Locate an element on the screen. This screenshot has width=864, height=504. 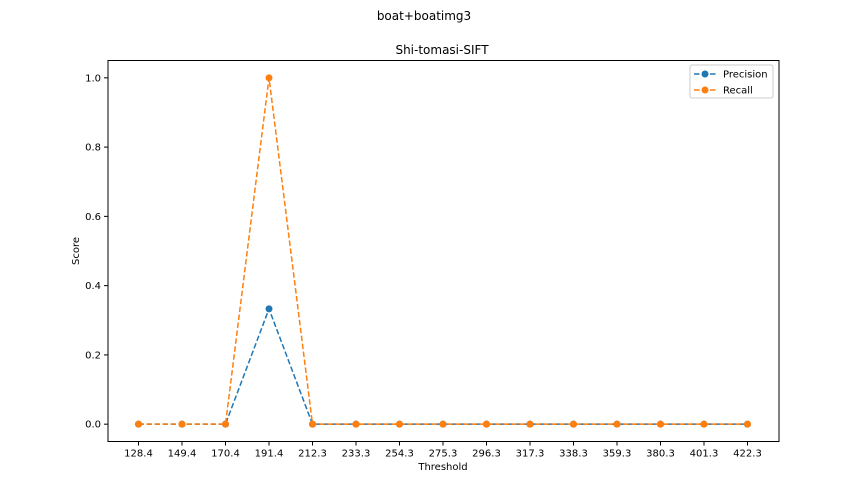
y-tick-label: 0.0 is located at coordinates (93, 425).